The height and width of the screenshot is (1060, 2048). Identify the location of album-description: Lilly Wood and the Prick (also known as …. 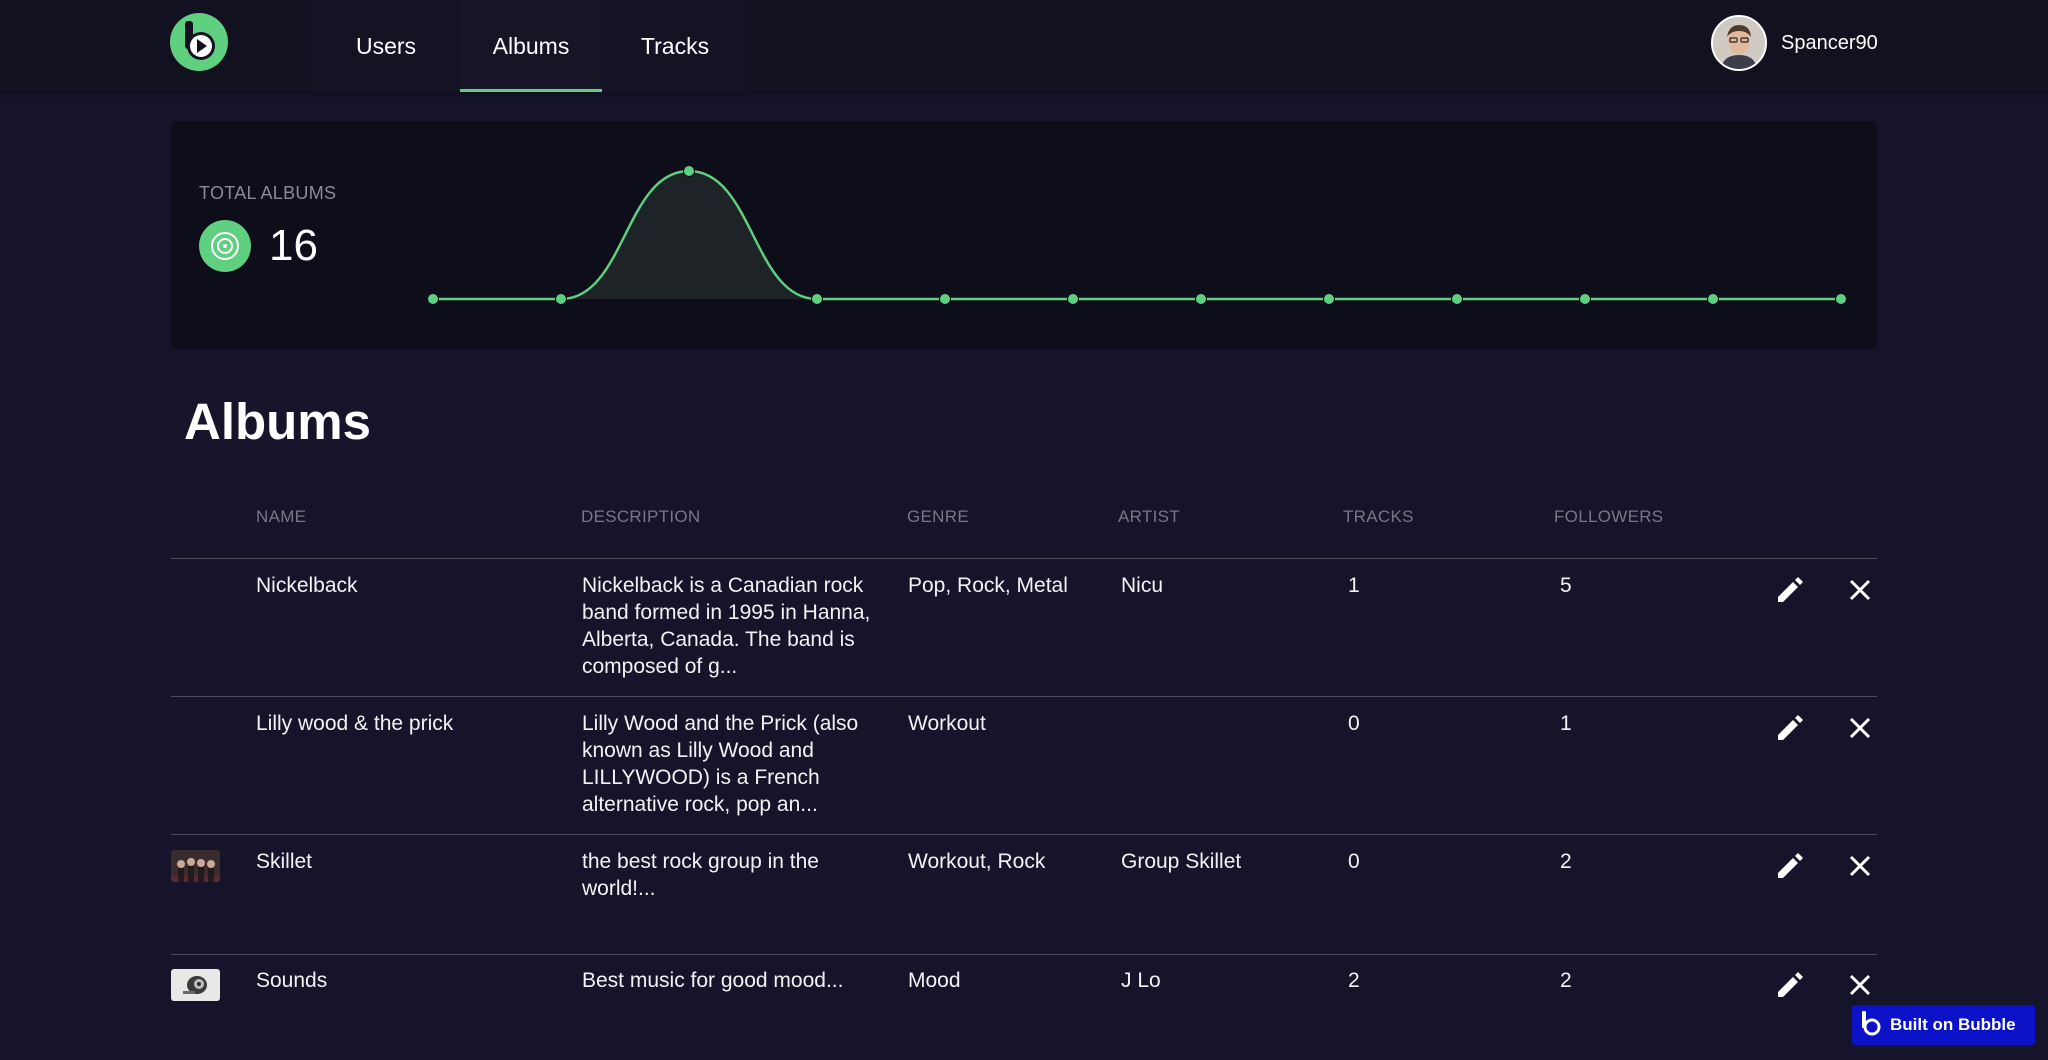
(720, 764).